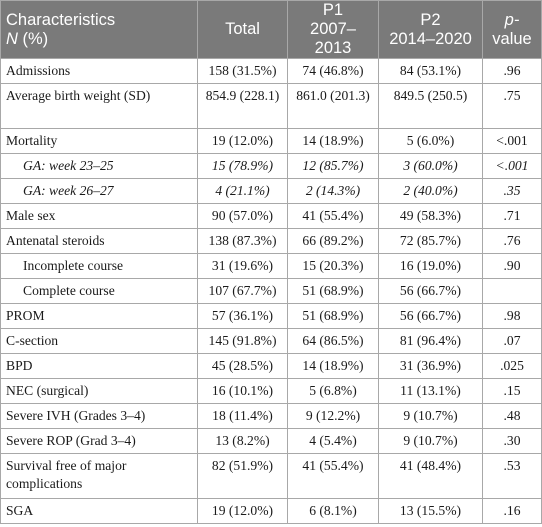  I want to click on cell-p2: 72 (85.7%), so click(430, 241).